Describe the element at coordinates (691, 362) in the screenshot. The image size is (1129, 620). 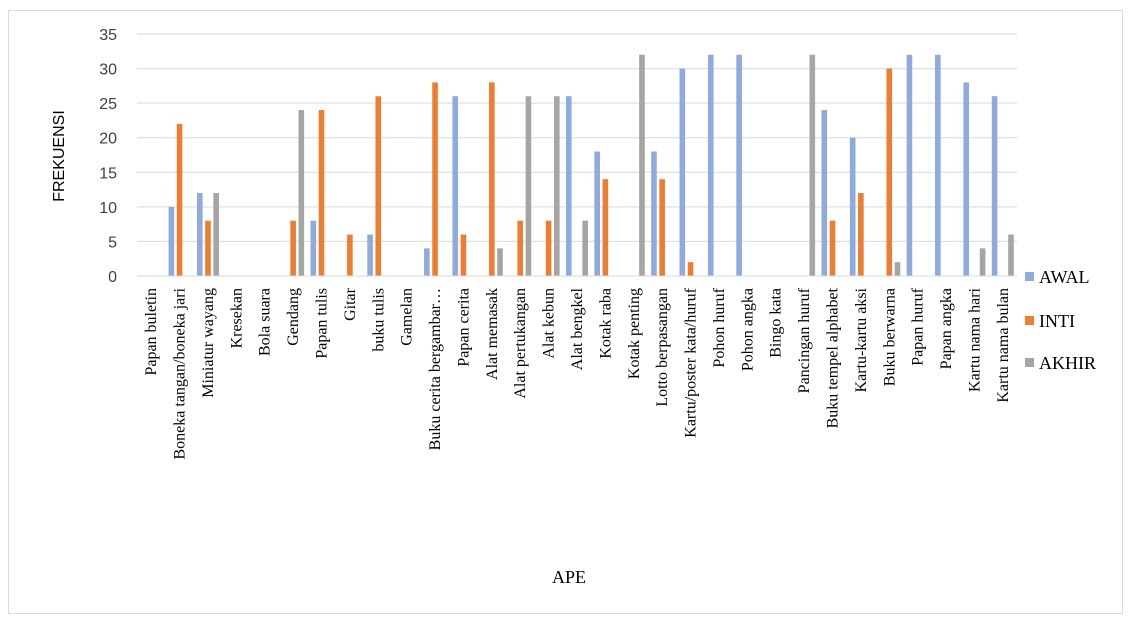
I see `x-tick-label: Kartu/poster kata/huruf` at that location.